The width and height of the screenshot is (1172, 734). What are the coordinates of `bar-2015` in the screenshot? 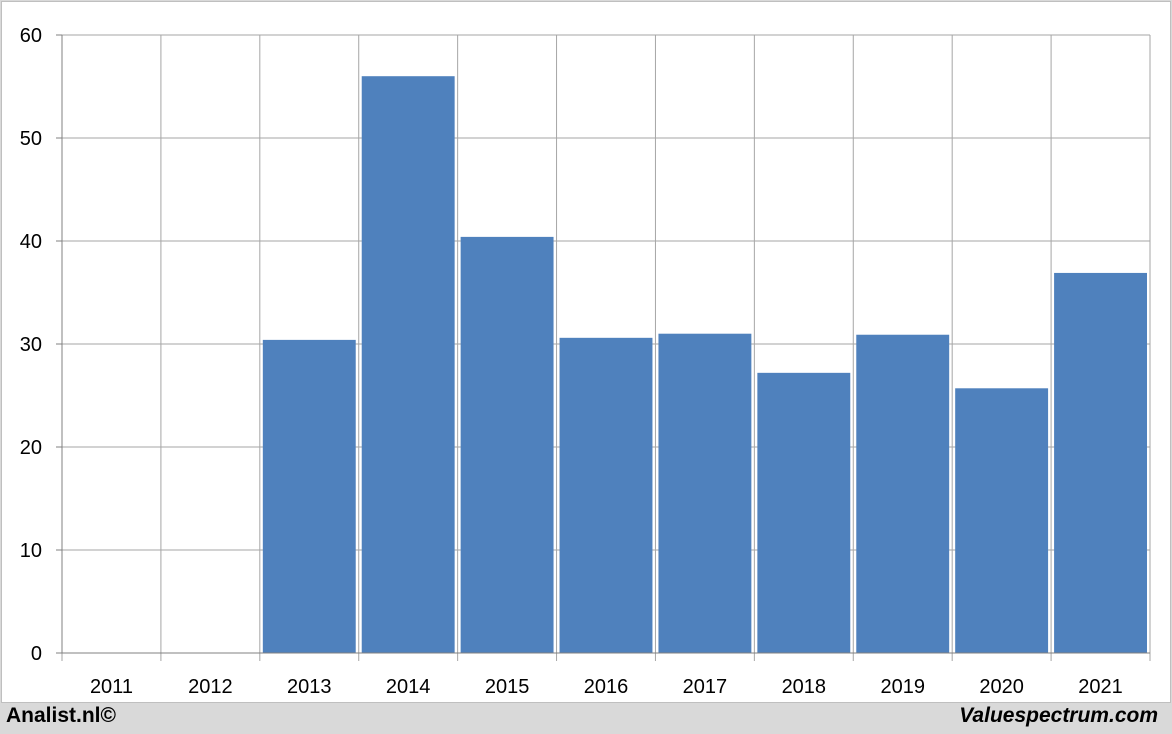 It's located at (507, 444).